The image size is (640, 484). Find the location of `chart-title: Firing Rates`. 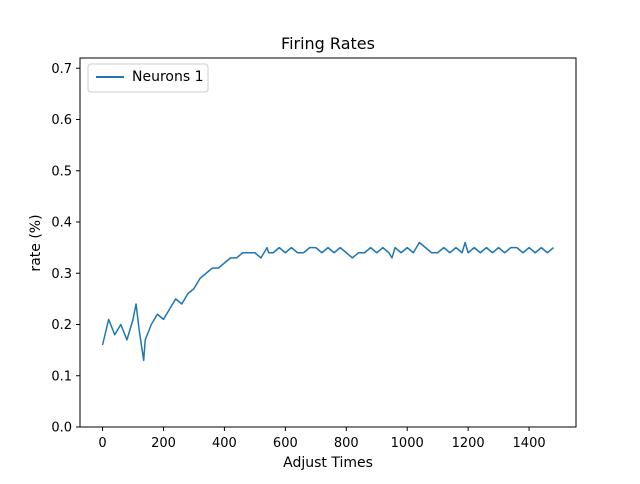

chart-title: Firing Rates is located at coordinates (328, 43).